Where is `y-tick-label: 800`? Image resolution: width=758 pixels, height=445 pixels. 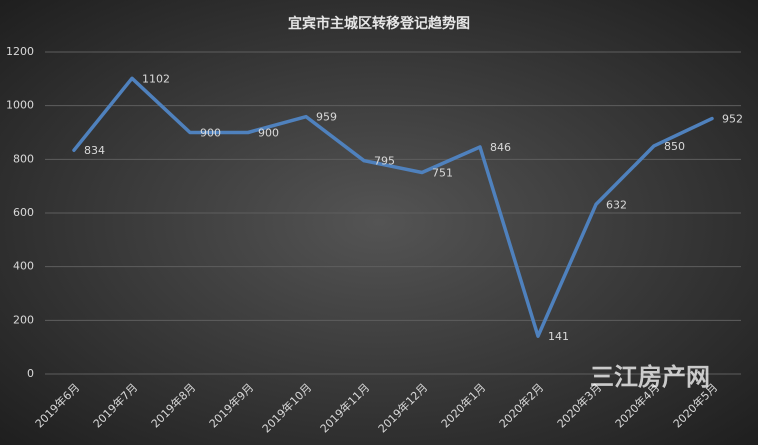 y-tick-label: 800 is located at coordinates (23, 158).